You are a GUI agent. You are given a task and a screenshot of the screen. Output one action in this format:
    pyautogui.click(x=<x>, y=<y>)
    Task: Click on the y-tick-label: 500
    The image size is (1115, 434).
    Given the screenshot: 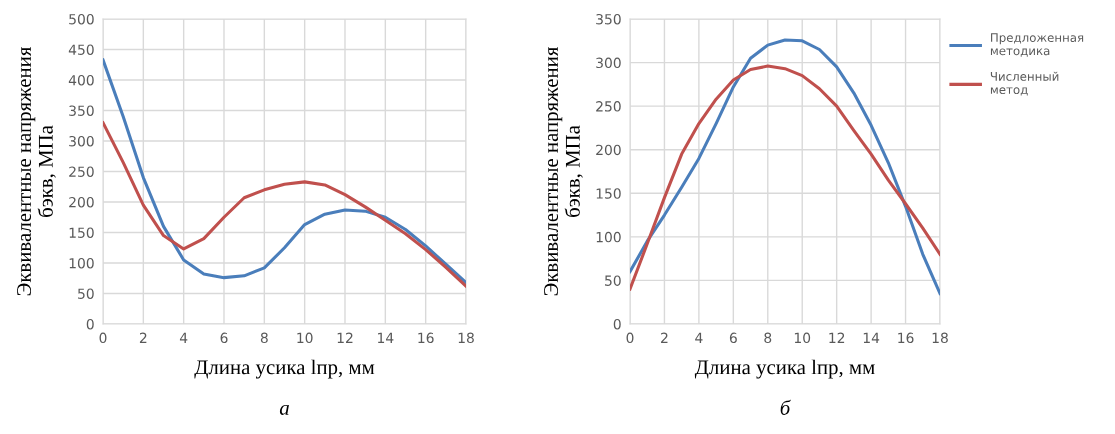 What is the action you would take?
    pyautogui.click(x=81, y=19)
    